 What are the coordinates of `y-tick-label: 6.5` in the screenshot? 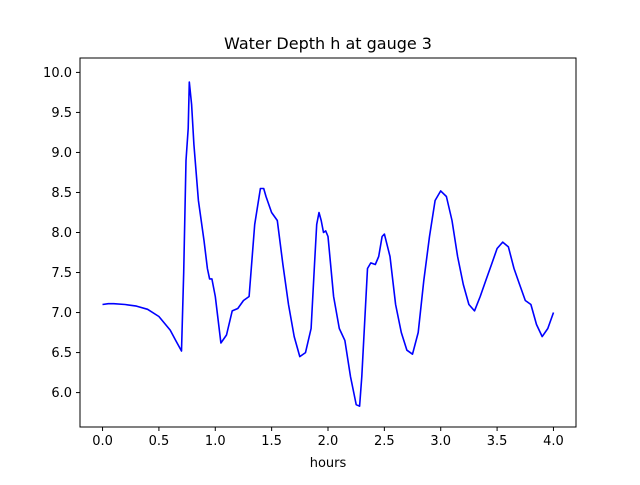 It's located at (61, 353).